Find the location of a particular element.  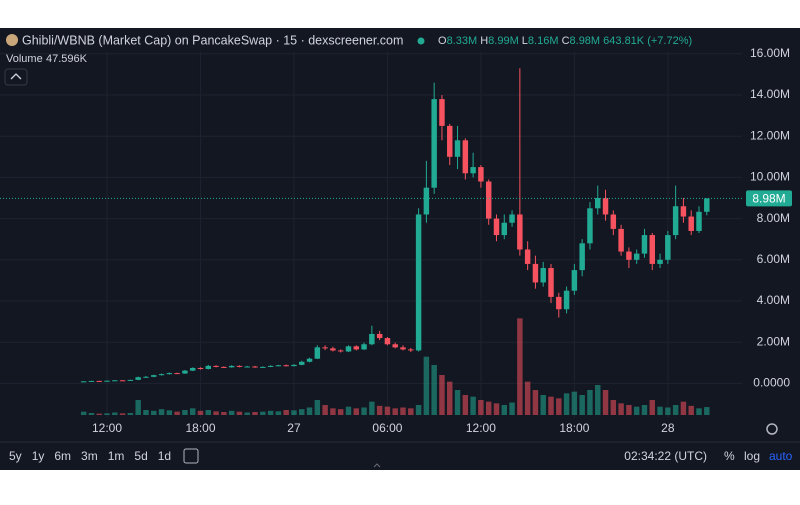

last-price-label: 8.98M is located at coordinates (768, 199).